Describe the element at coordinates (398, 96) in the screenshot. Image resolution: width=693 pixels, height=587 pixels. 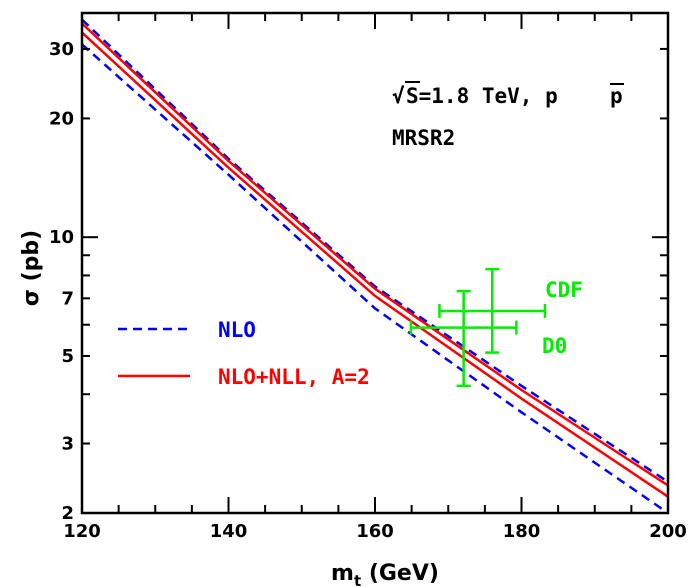
I see `sqrt-symbol: √` at that location.